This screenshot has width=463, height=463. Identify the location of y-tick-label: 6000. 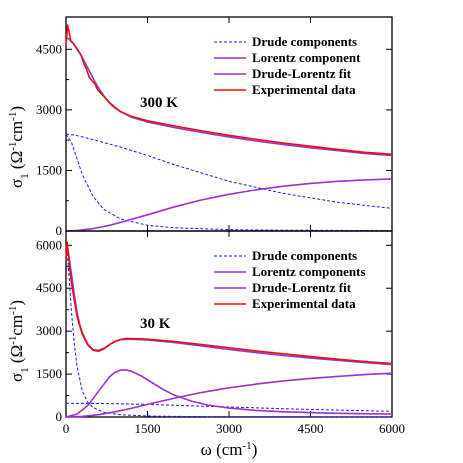
(49, 244).